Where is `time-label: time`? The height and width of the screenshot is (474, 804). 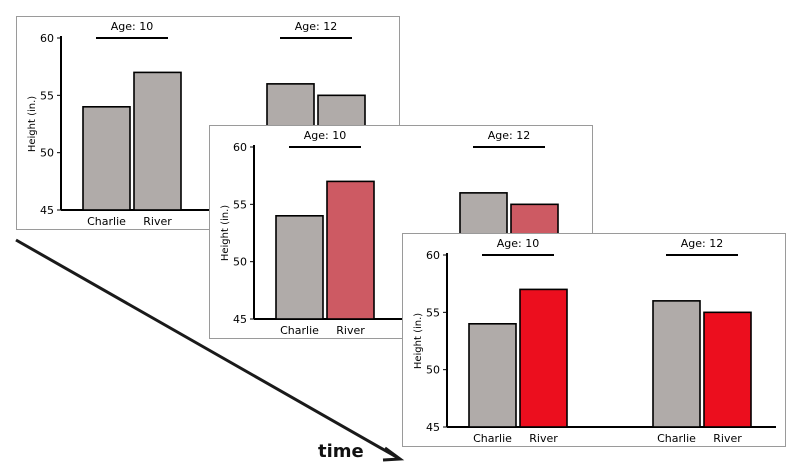 time-label: time is located at coordinates (341, 451).